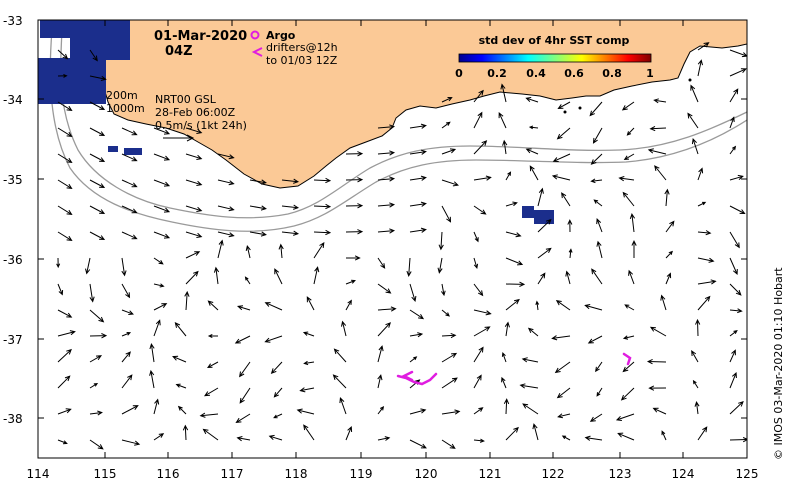 This screenshot has width=790, height=492. Describe the element at coordinates (580, 108) in the screenshot. I see `island` at that location.